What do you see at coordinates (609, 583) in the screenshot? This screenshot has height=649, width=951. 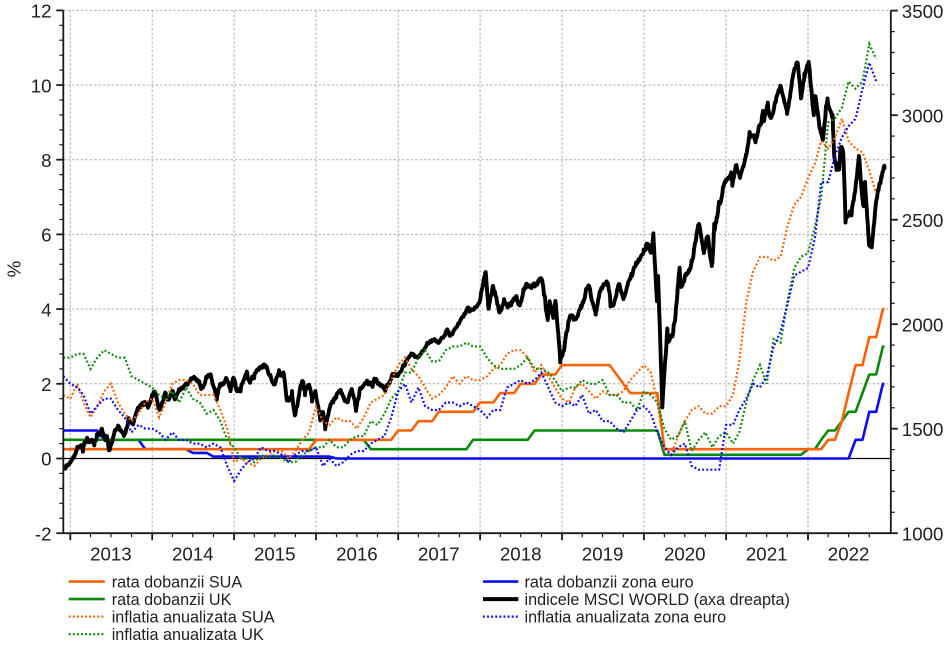 I see `svg-text: rata dobanzii zona euro` at bounding box center [609, 583].